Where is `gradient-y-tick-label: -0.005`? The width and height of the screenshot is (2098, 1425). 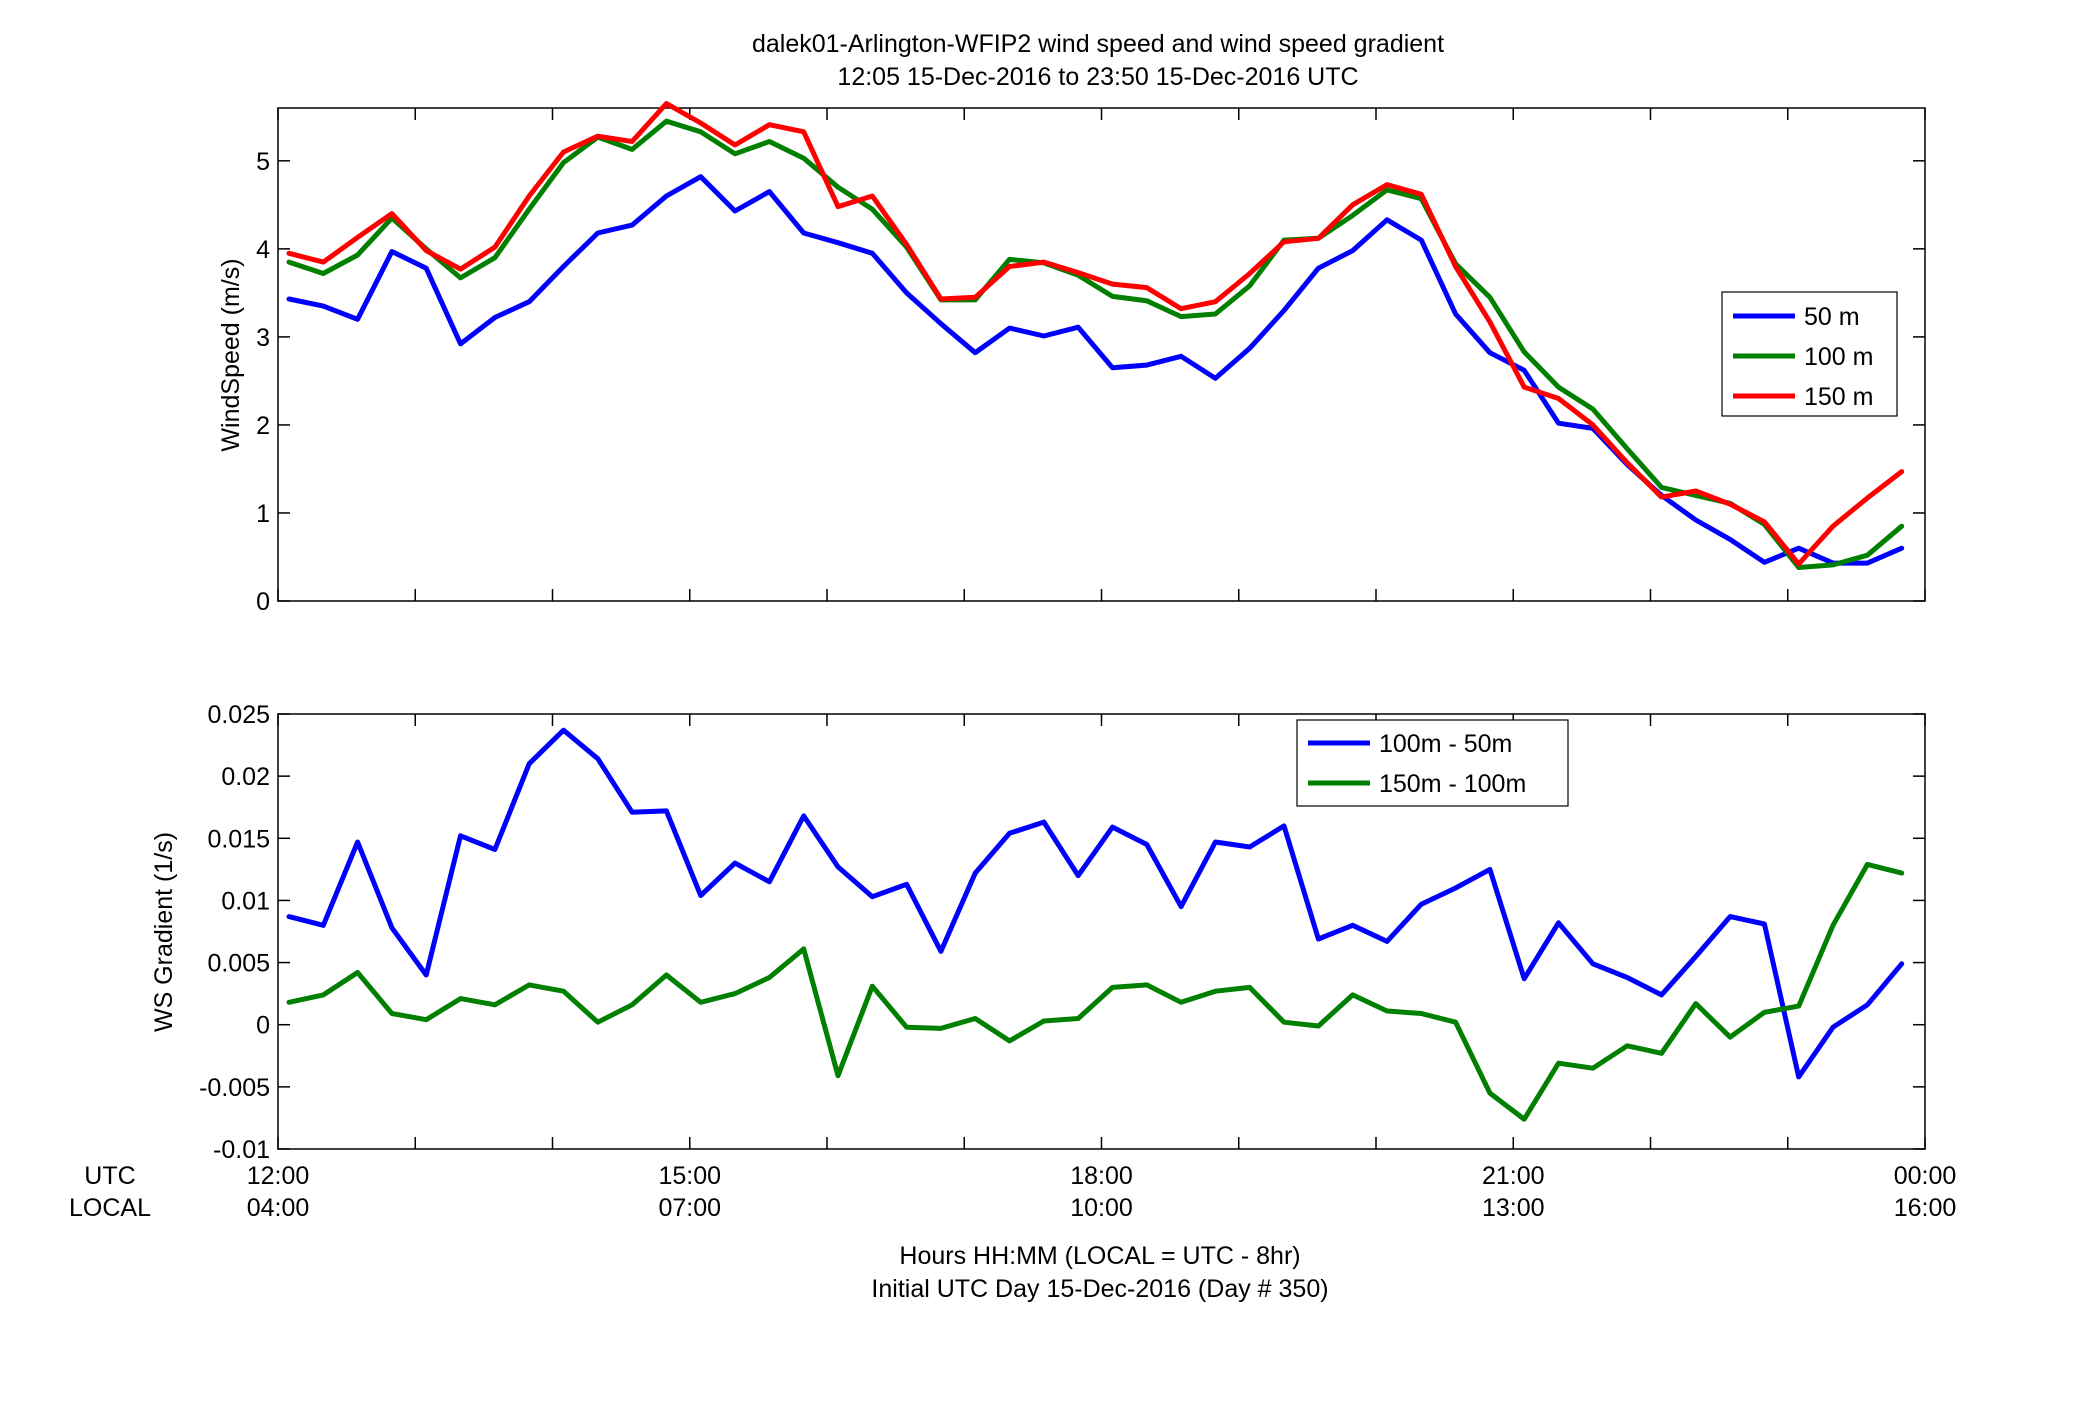 gradient-y-tick-label: -0.005 is located at coordinates (234, 1088).